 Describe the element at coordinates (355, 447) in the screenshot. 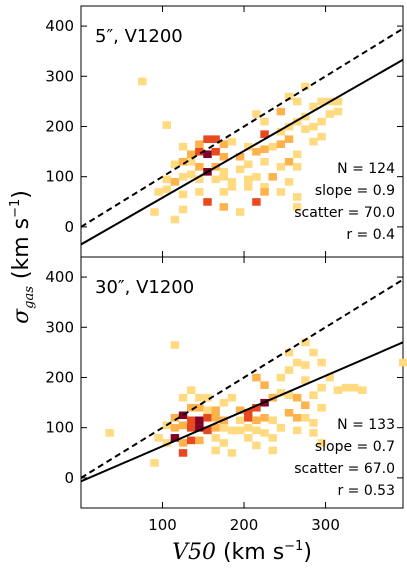

I see `stat-slope-bottom: slope = 0.7` at that location.